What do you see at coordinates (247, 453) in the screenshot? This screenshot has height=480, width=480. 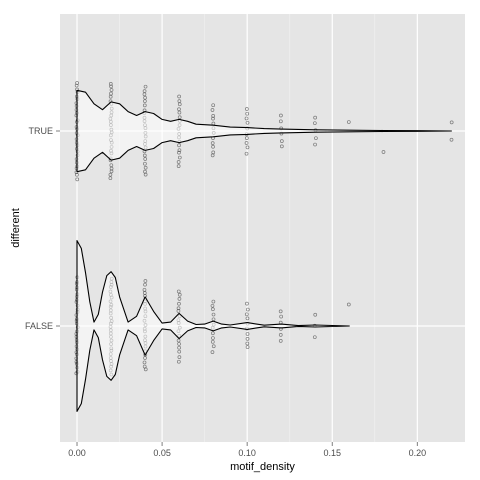 I see `x-tick-label: 0.10` at bounding box center [247, 453].